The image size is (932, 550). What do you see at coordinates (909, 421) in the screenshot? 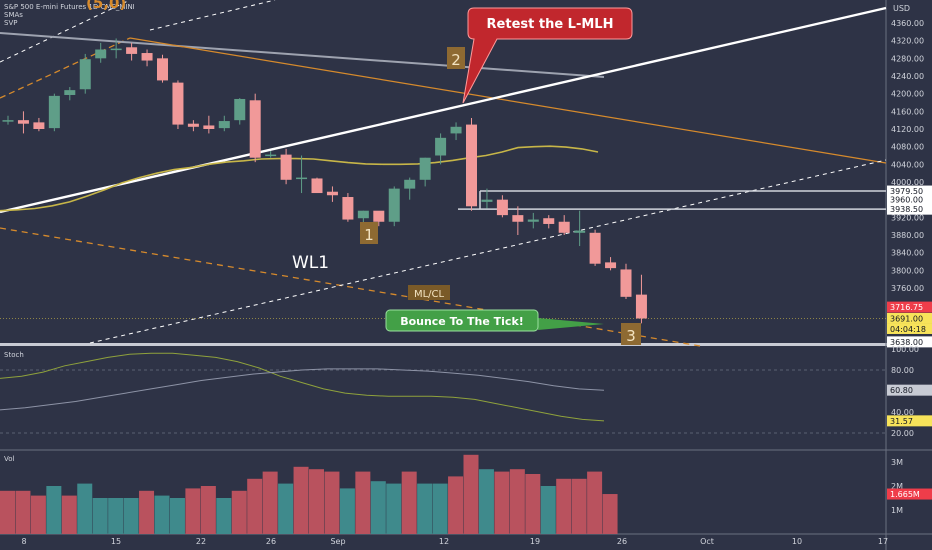
I see `stoch-badge` at bounding box center [909, 421].